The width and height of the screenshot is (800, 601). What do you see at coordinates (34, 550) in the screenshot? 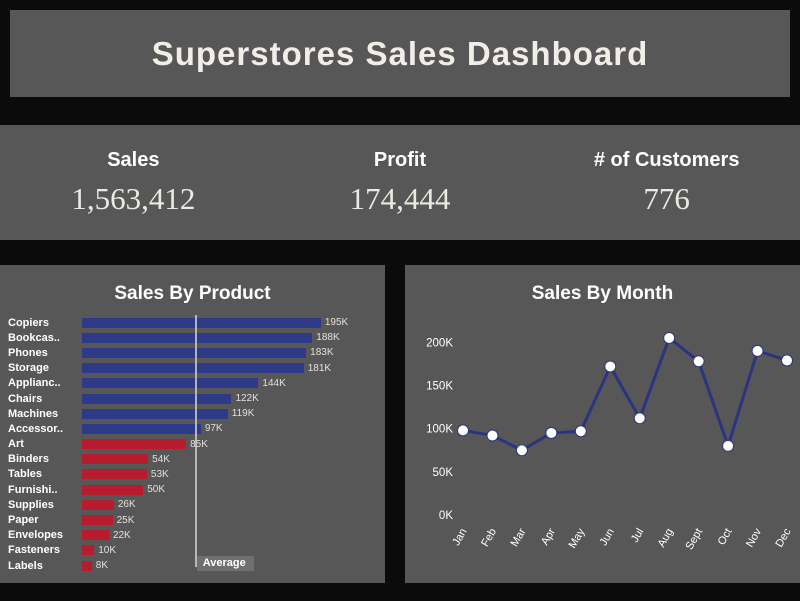
I see `bar-category-label: Fasteners` at bounding box center [34, 550].